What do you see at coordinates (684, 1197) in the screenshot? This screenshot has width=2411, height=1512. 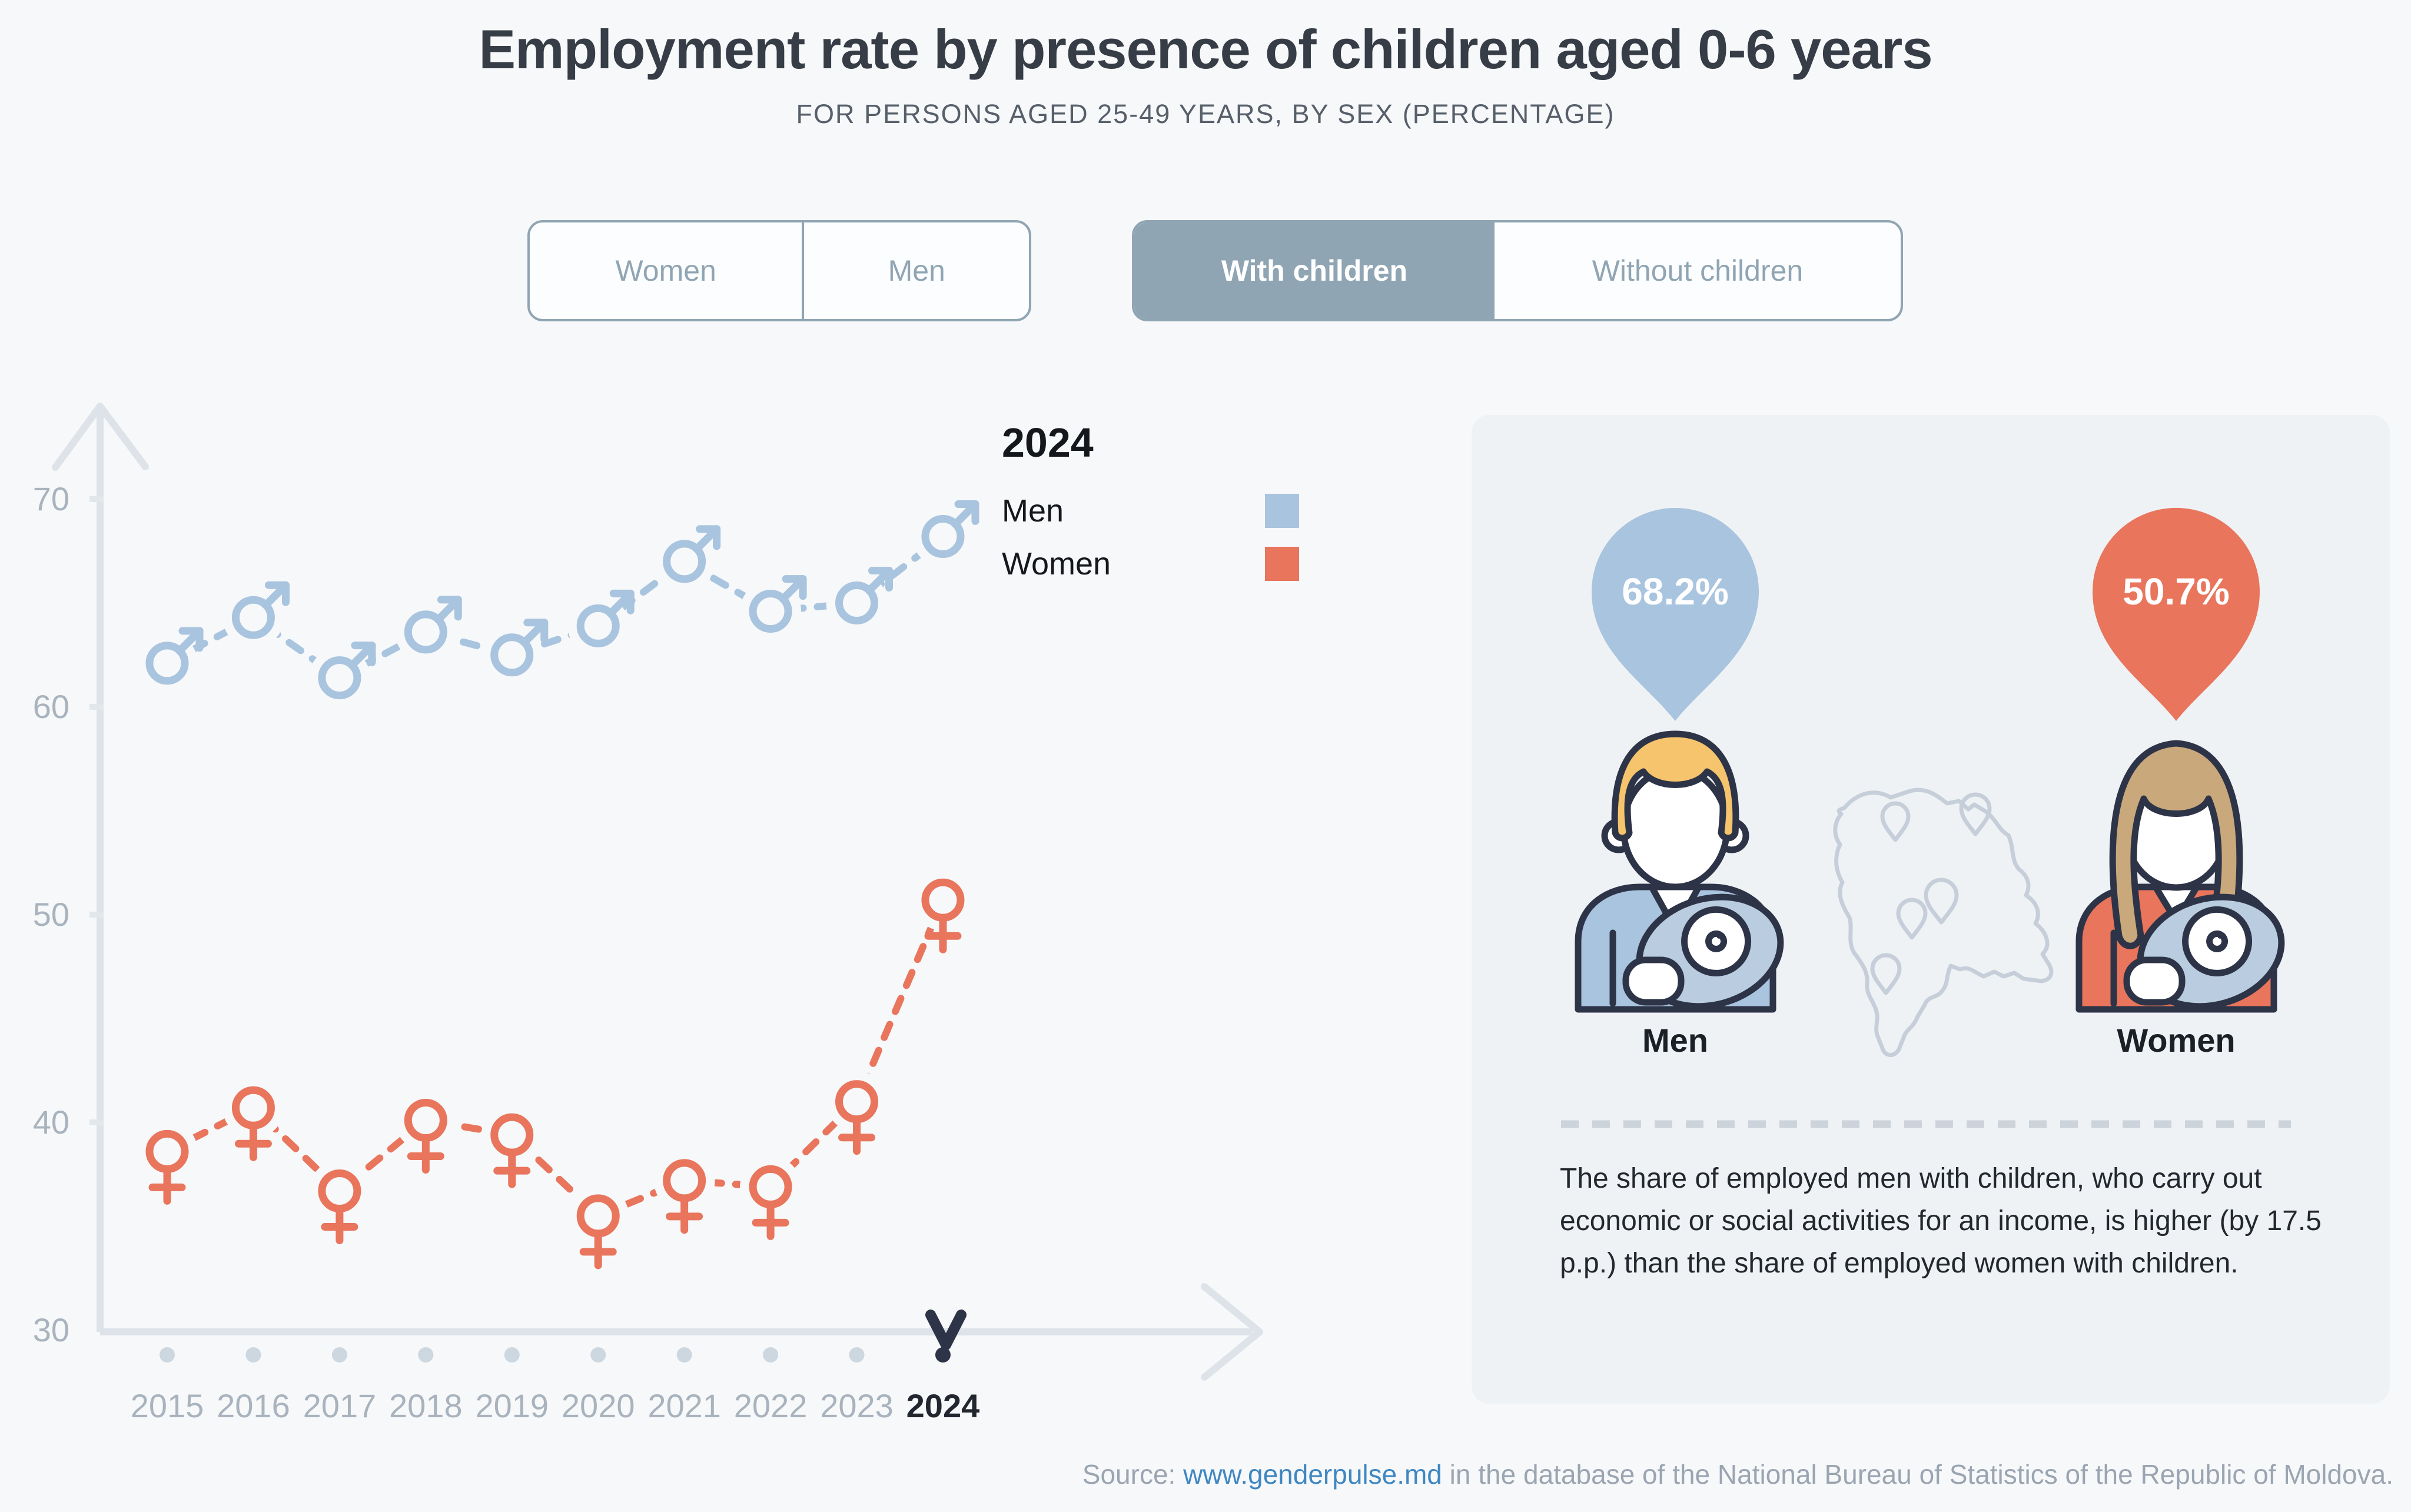 I see `marker-women-2021` at bounding box center [684, 1197].